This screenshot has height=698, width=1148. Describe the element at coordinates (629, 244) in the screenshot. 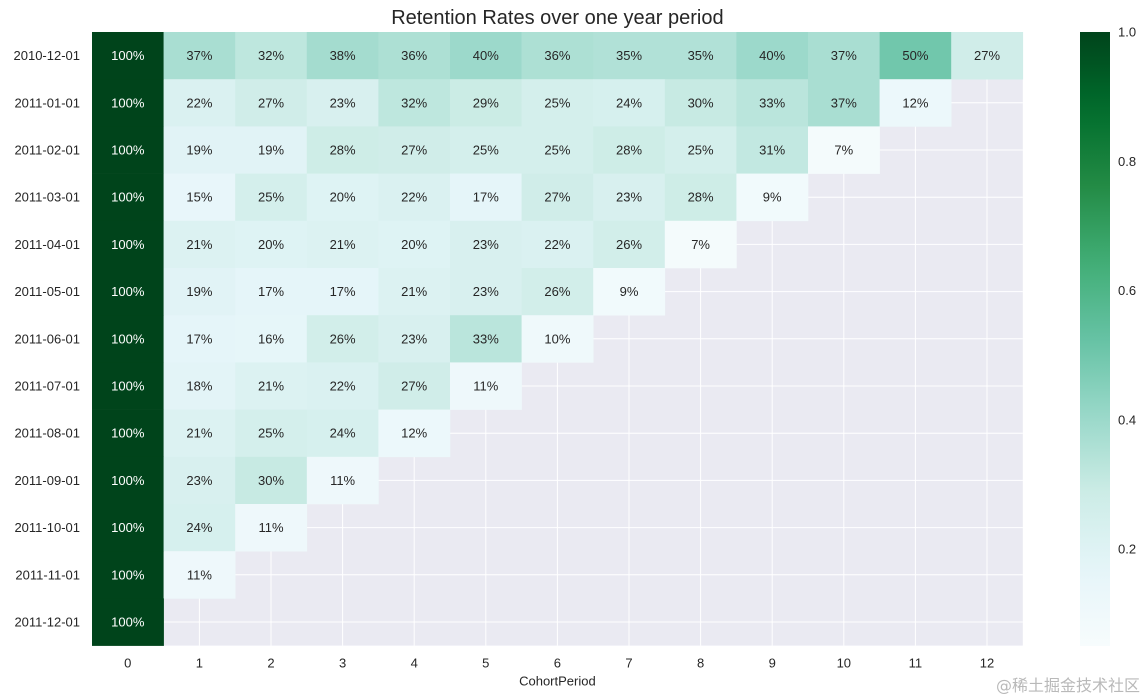

I see `cell-value-label: 26%` at that location.